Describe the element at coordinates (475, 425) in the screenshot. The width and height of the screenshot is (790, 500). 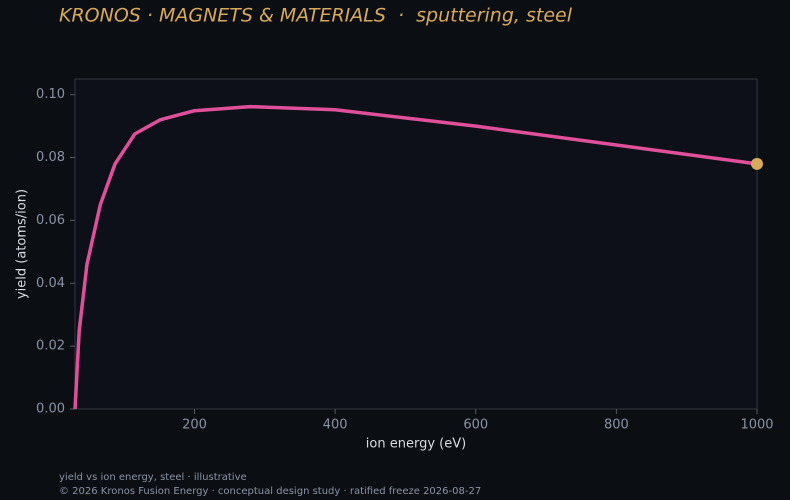
I see `x-tick-label: 600` at that location.